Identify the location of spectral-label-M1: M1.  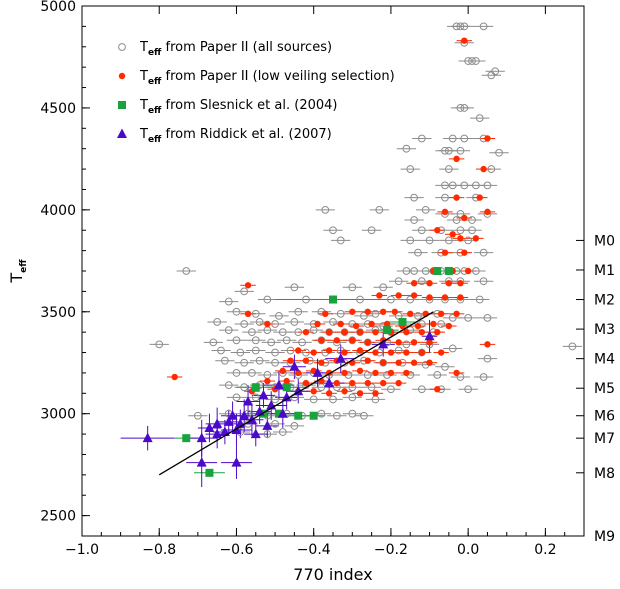
(604, 271).